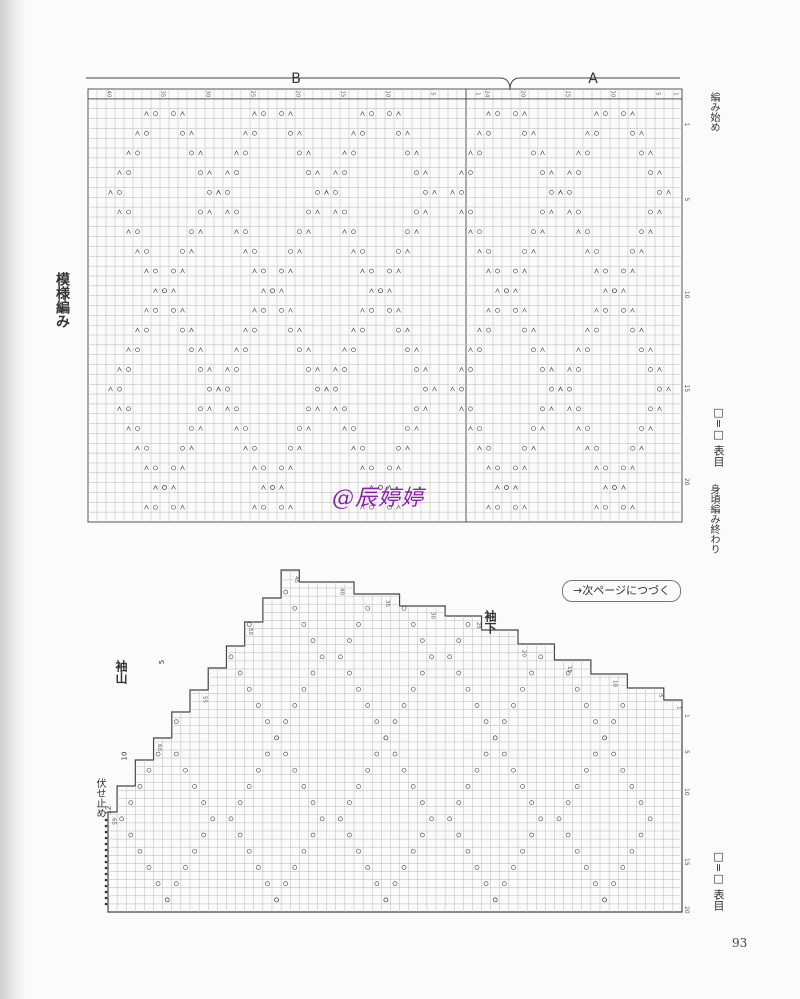 The width and height of the screenshot is (800, 999). What do you see at coordinates (163, 93) in the screenshot?
I see `column-number: 35` at bounding box center [163, 93].